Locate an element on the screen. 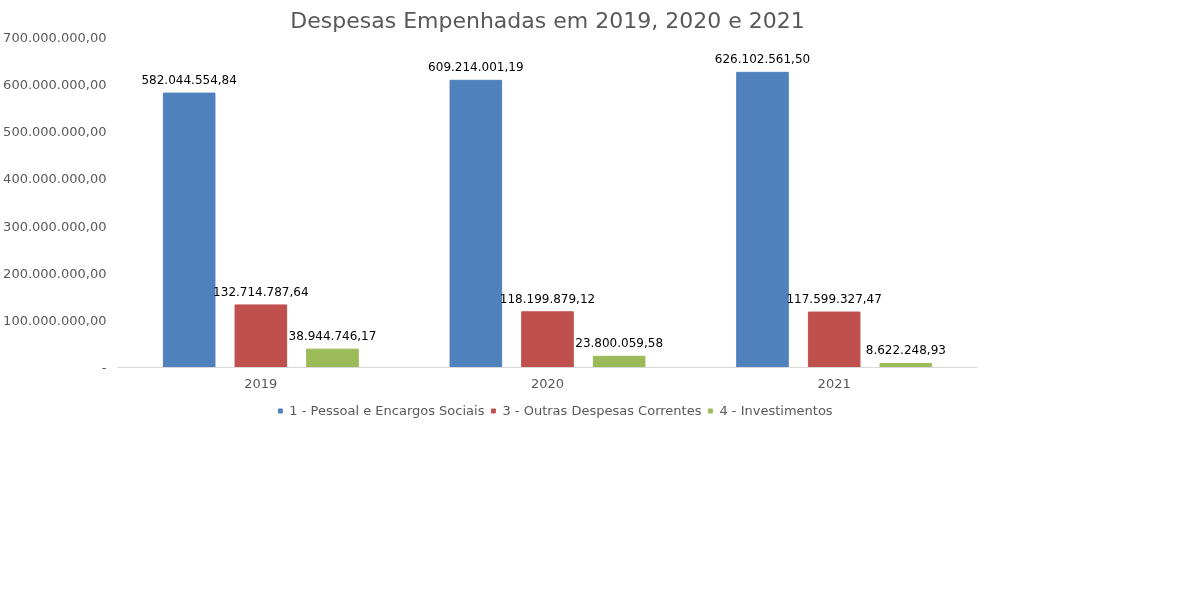  data-label: 38.944.746,17 is located at coordinates (332, 336).